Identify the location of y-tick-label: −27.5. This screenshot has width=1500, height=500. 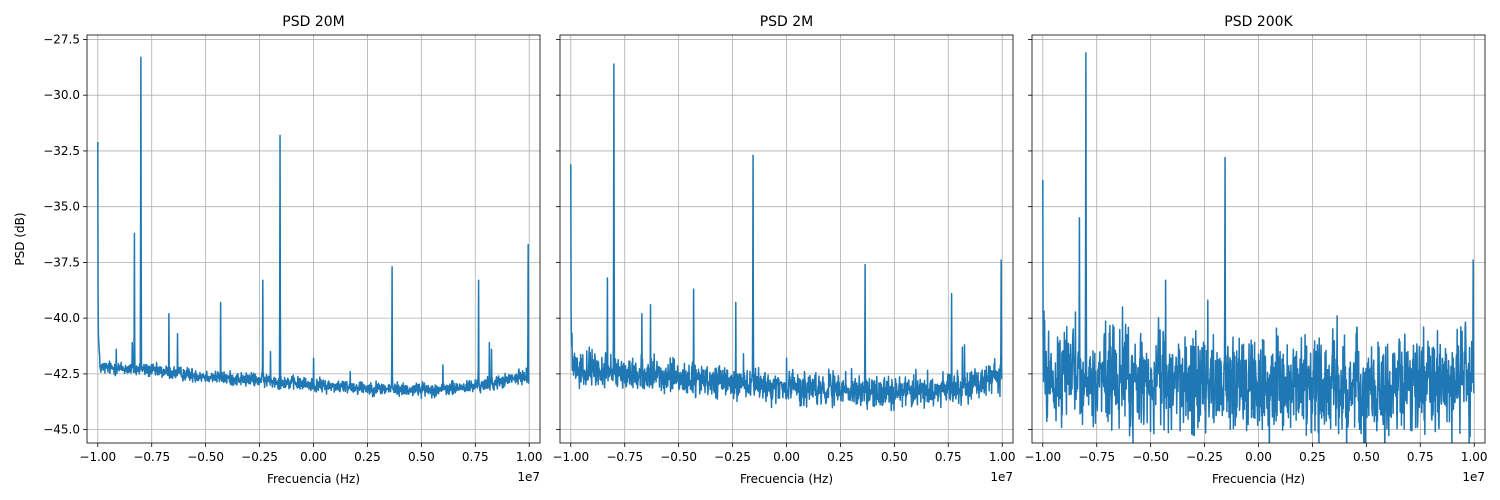
(61, 39).